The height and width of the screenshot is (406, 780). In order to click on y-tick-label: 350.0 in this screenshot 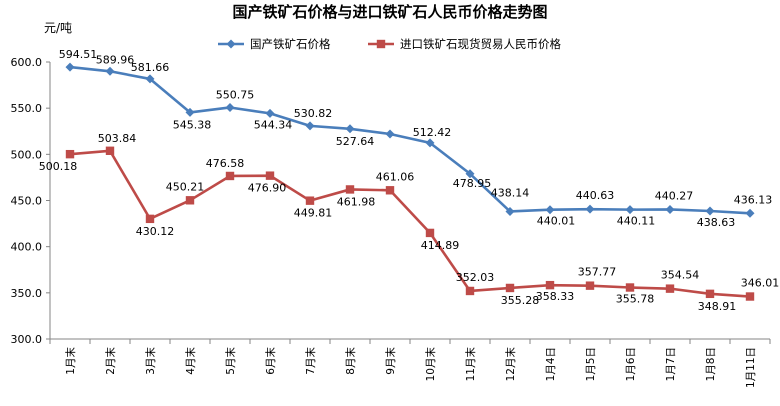, I will do `click(27, 293)`.